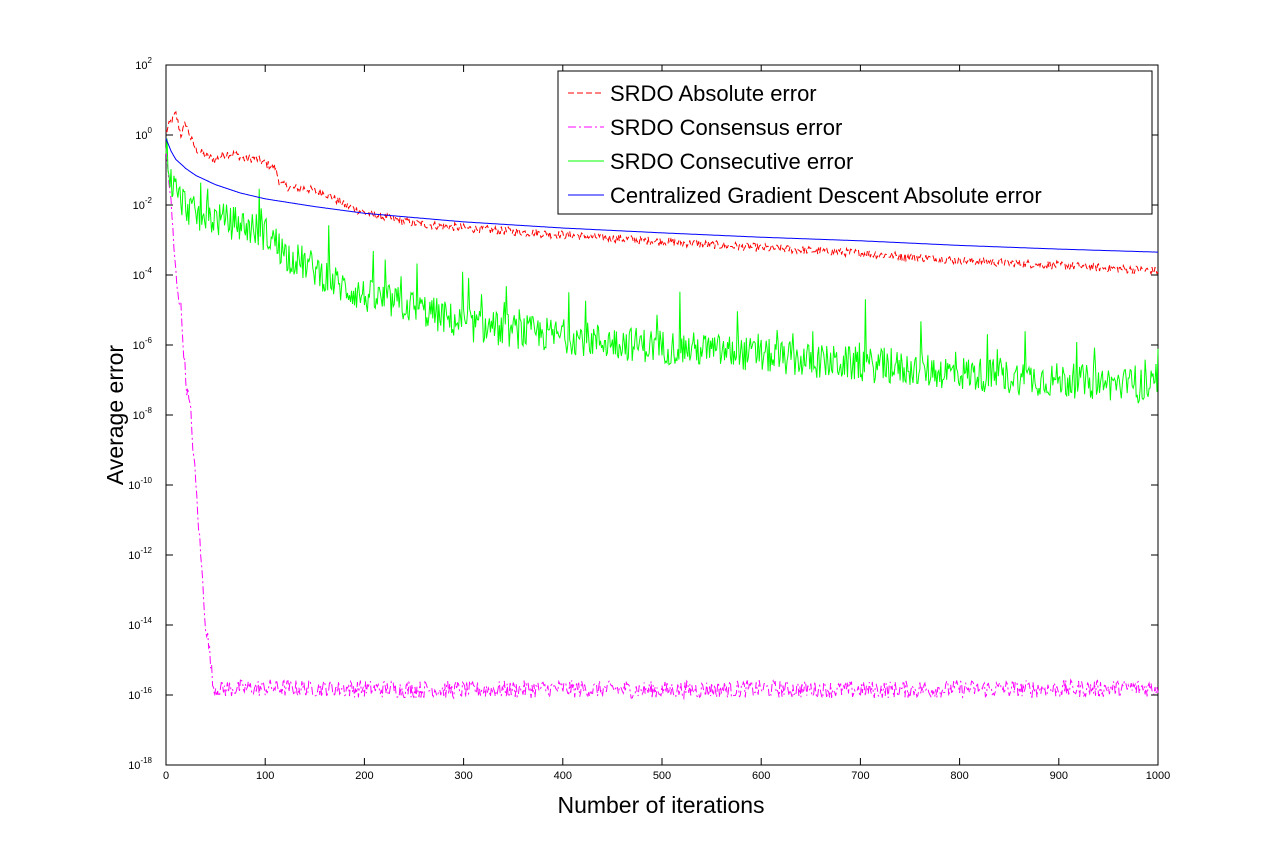 This screenshot has width=1280, height=861. I want to click on legend-entry-consecutive: SRDO Consecutive error, so click(710, 161).